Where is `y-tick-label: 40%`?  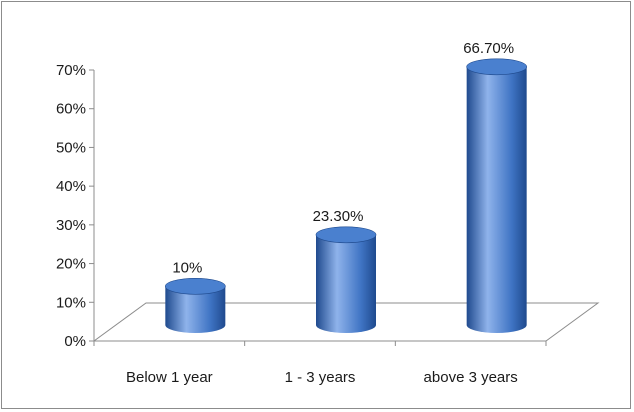 y-tick-label: 40% is located at coordinates (71, 186).